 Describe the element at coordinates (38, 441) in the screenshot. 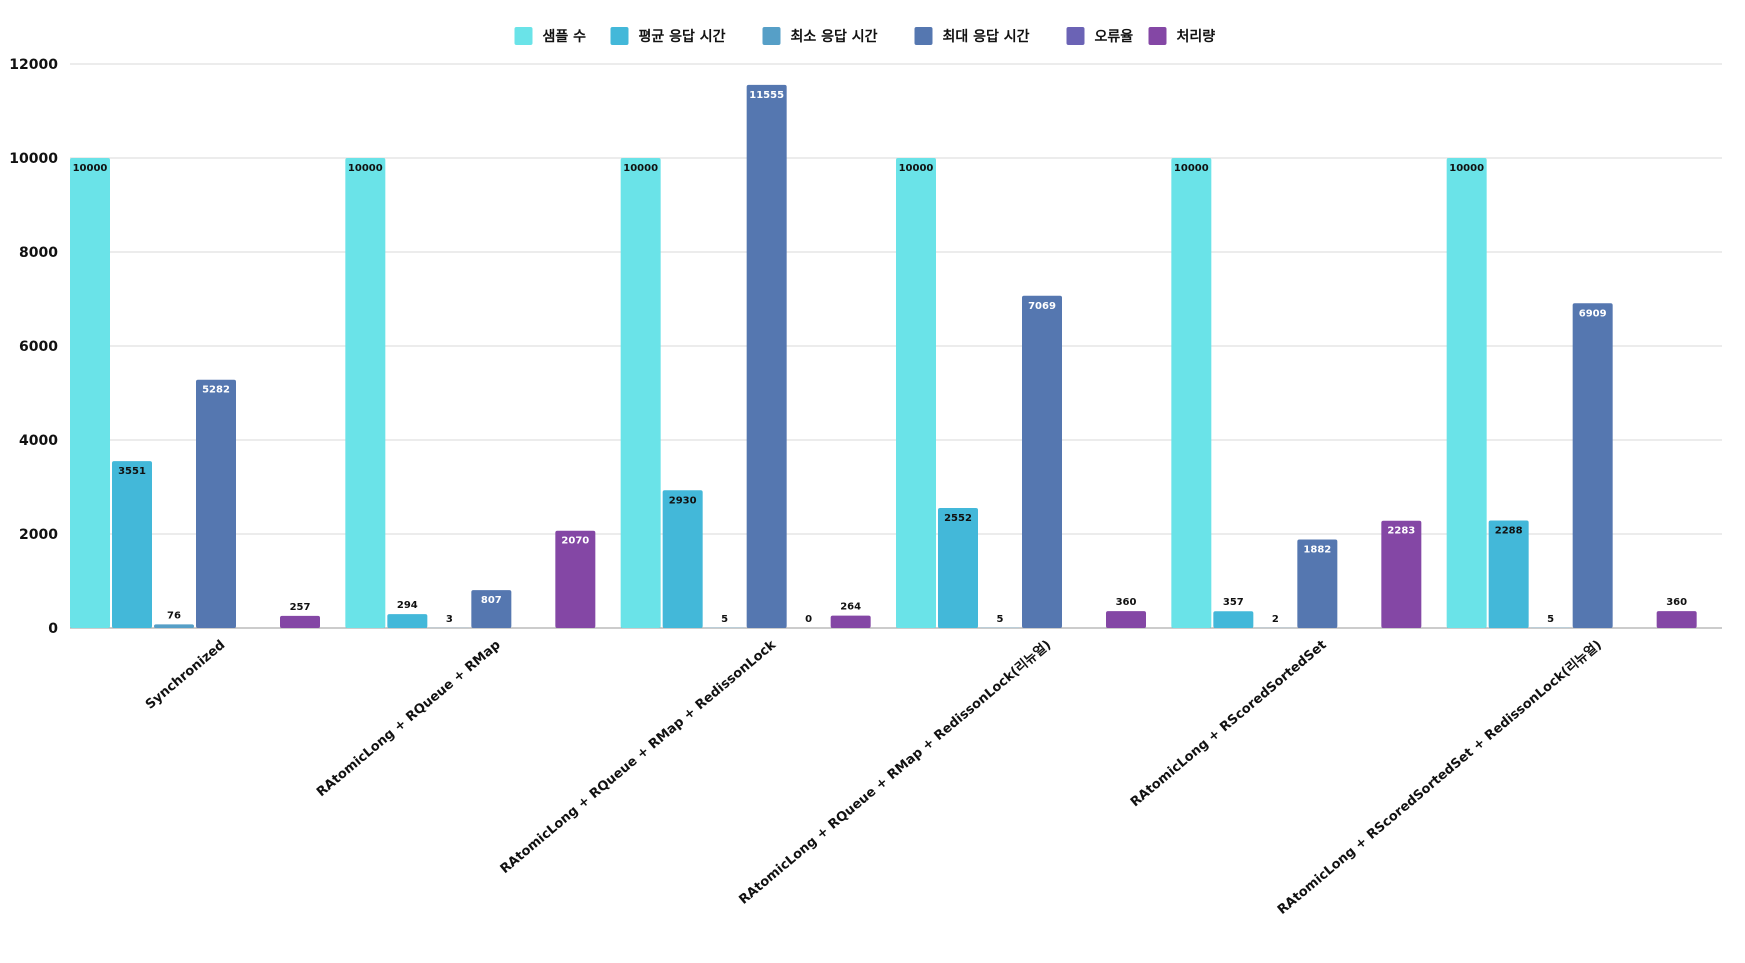

I see `y-tick-label: 4000` at that location.